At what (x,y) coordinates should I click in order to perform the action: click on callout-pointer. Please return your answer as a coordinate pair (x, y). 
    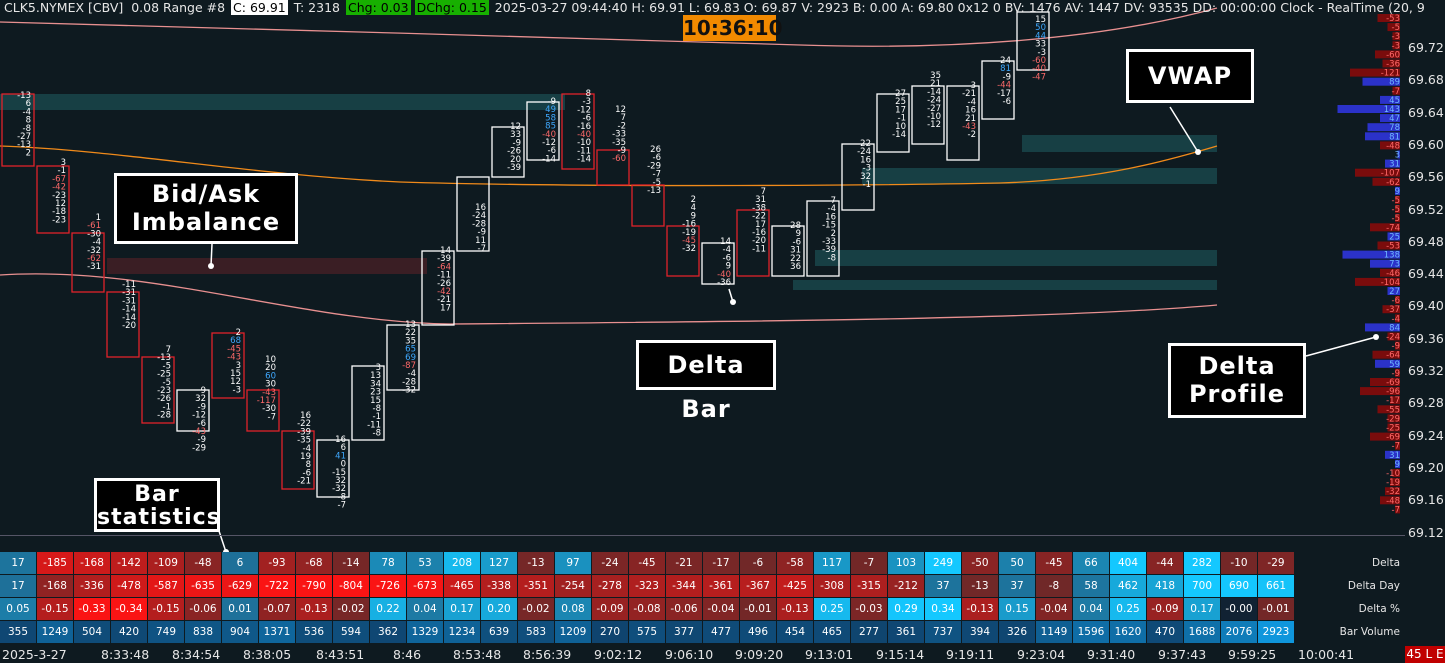
    Looking at the image, I should click on (1184, 129).